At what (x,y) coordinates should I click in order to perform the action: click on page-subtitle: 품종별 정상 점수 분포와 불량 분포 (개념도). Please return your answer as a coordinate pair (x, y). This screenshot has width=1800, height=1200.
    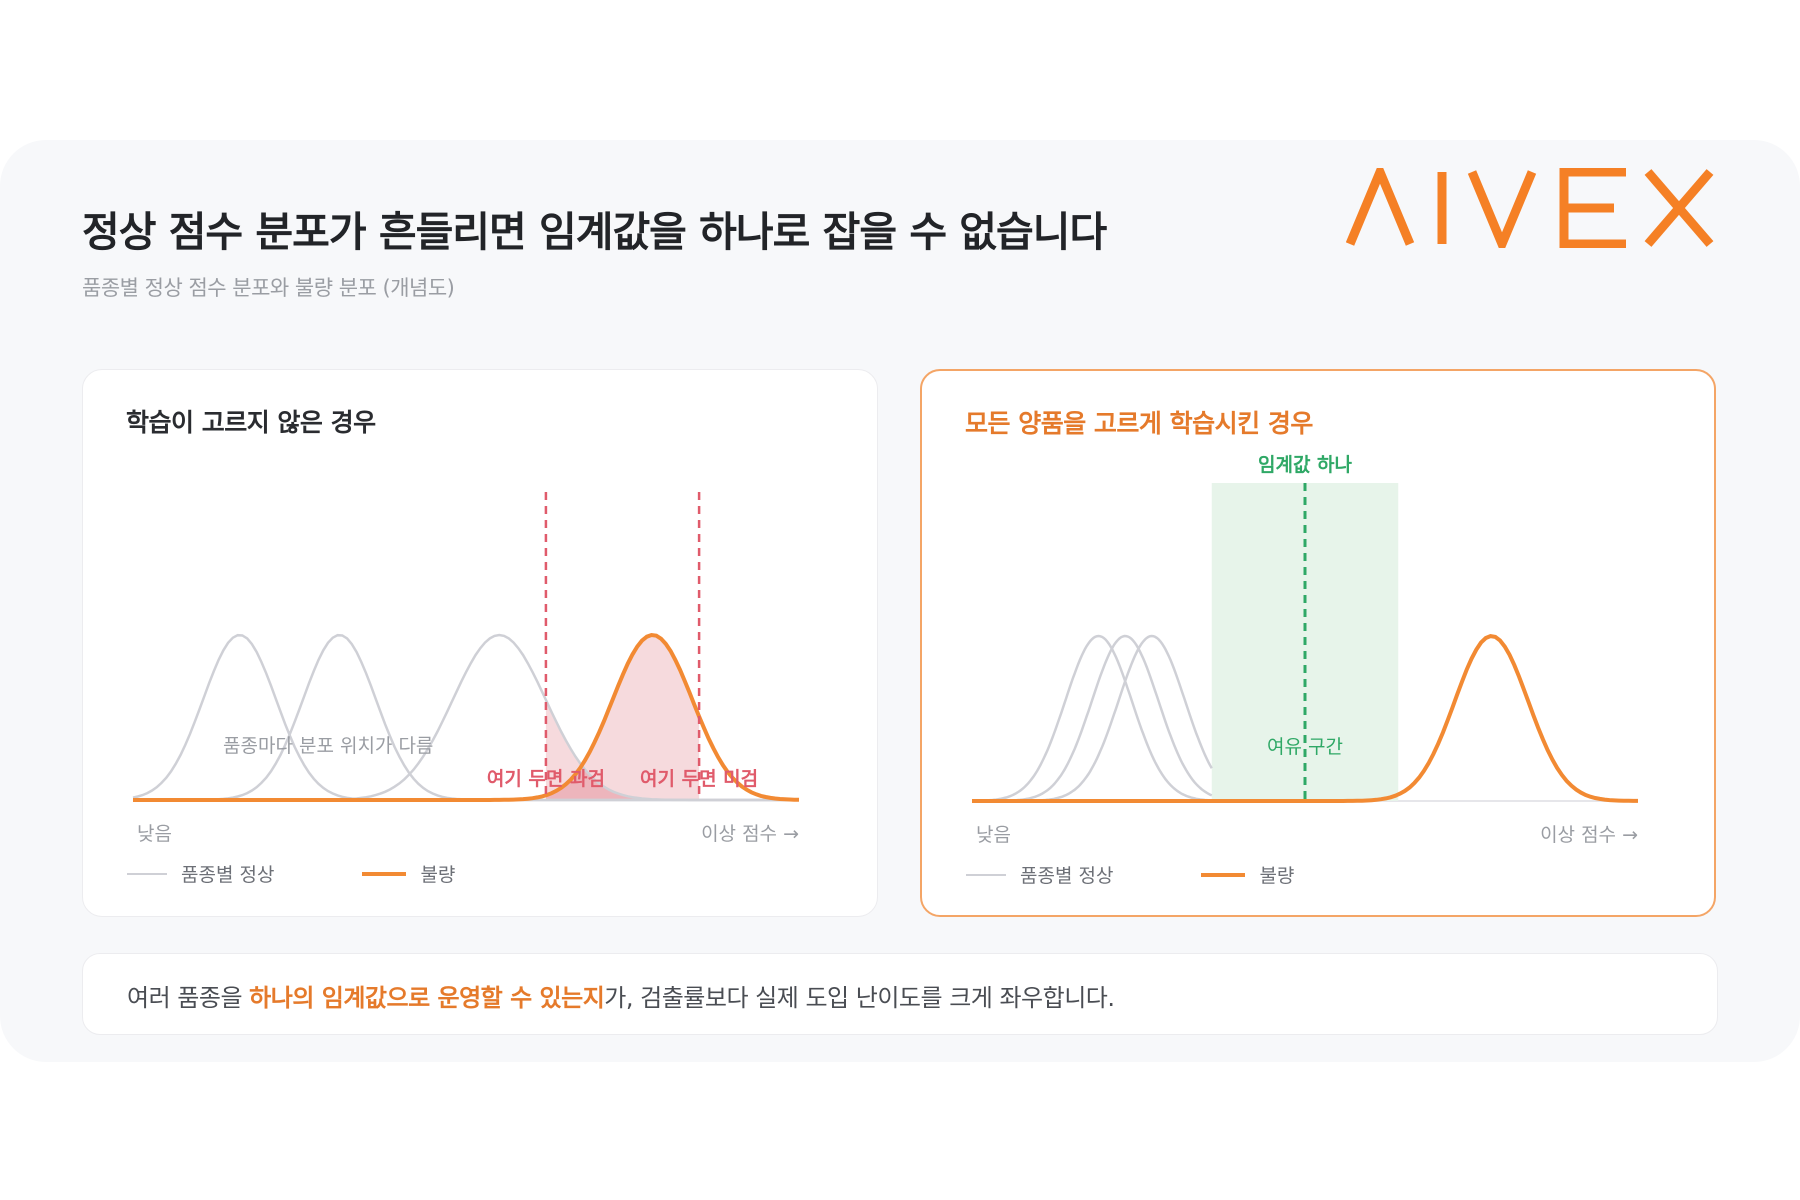
    Looking at the image, I should click on (268, 288).